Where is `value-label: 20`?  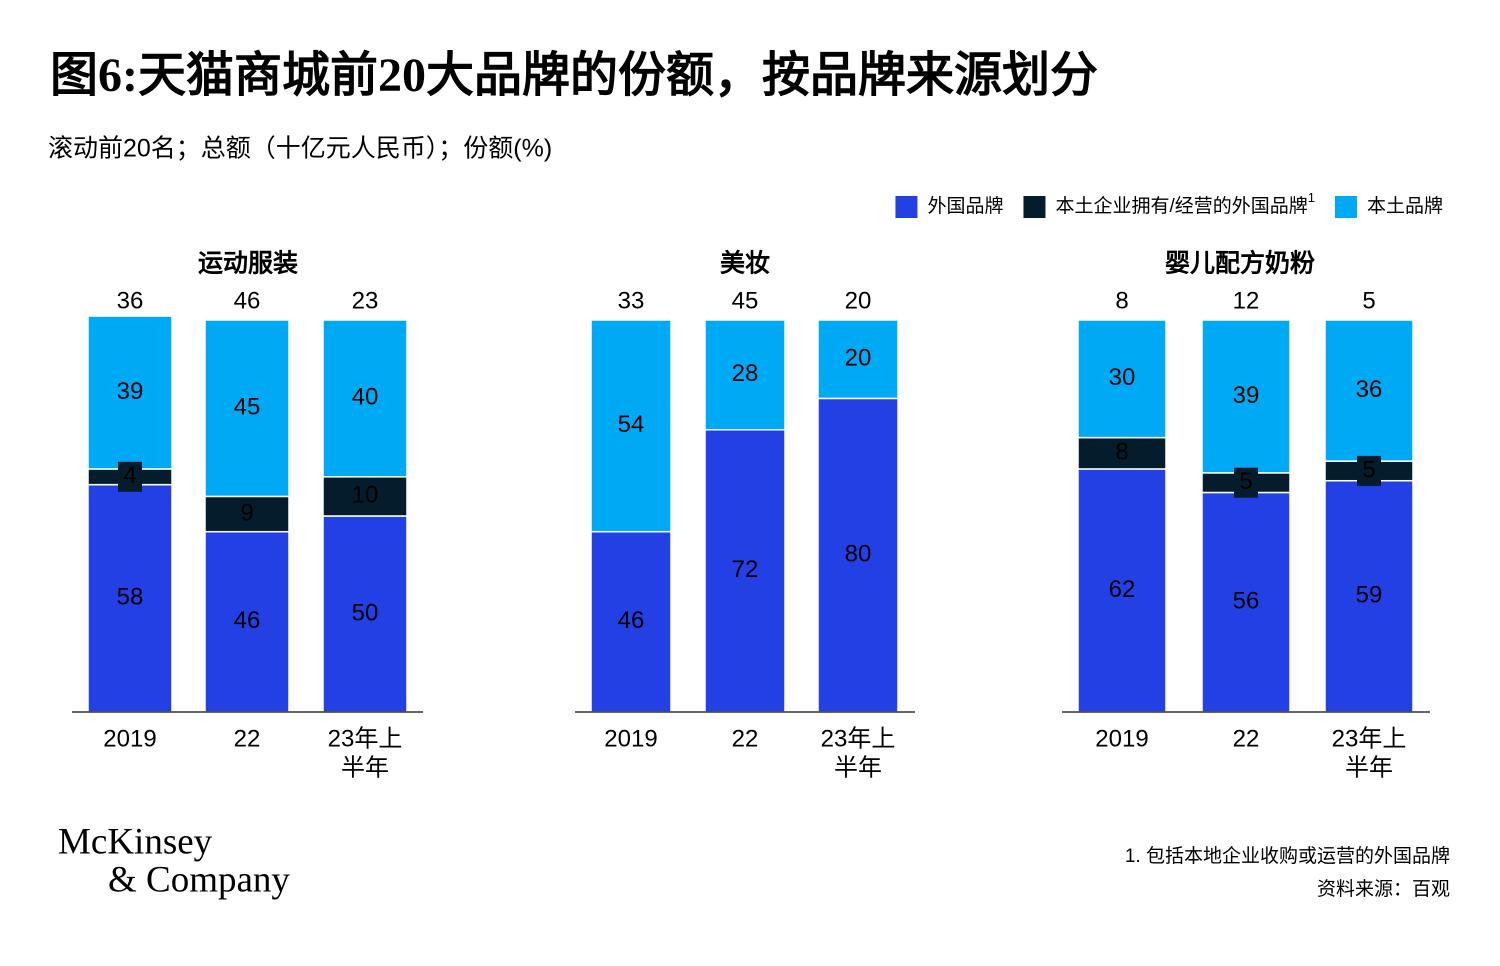
value-label: 20 is located at coordinates (858, 358).